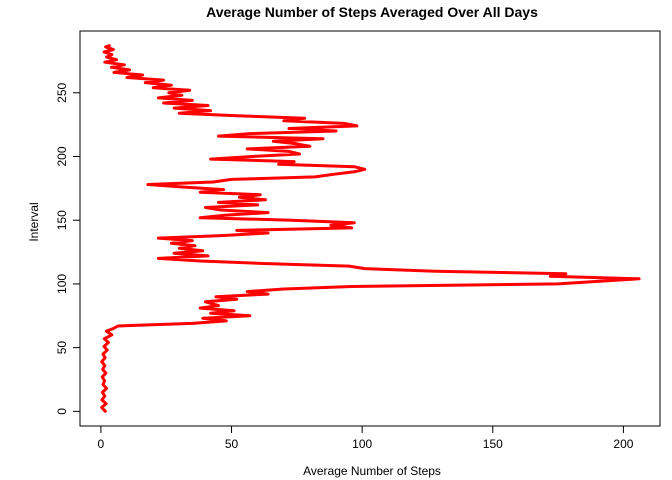  Describe the element at coordinates (232, 444) in the screenshot. I see `x-tick-label: 50` at that location.